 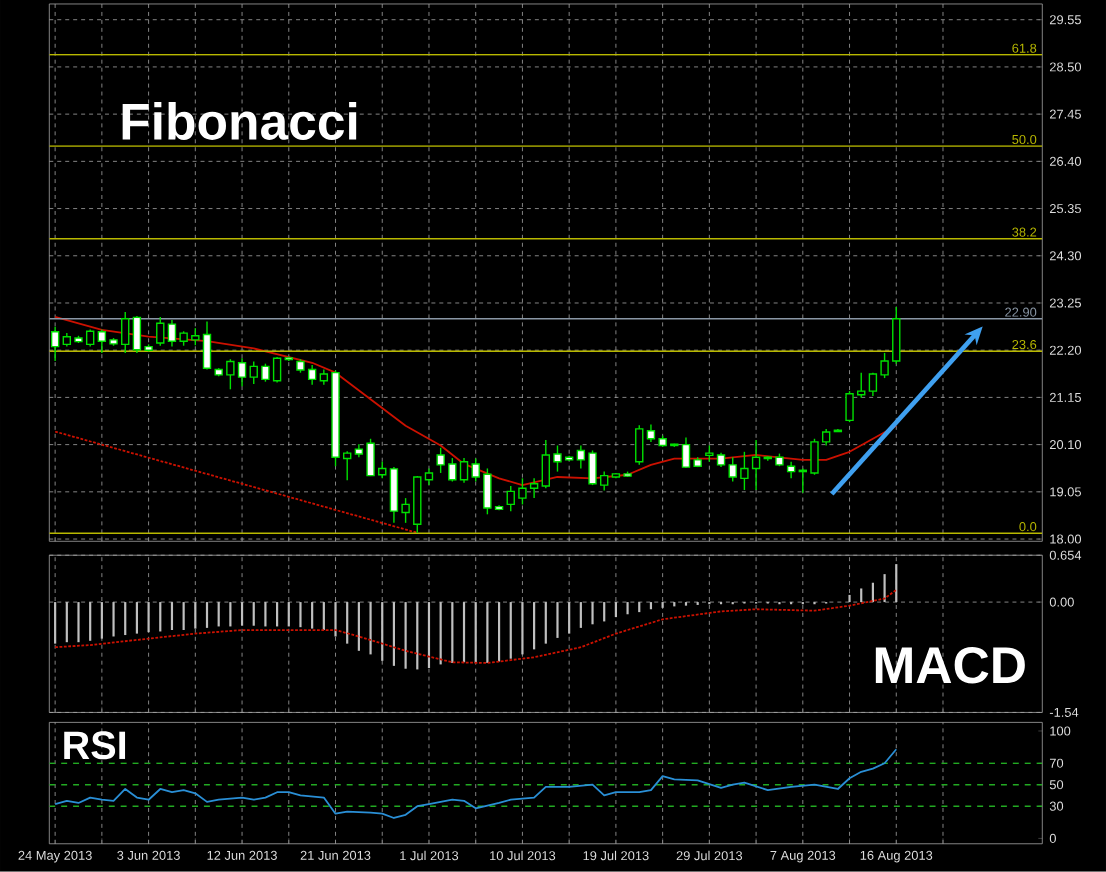 What do you see at coordinates (950, 665) in the screenshot?
I see `annotation: MACD` at bounding box center [950, 665].